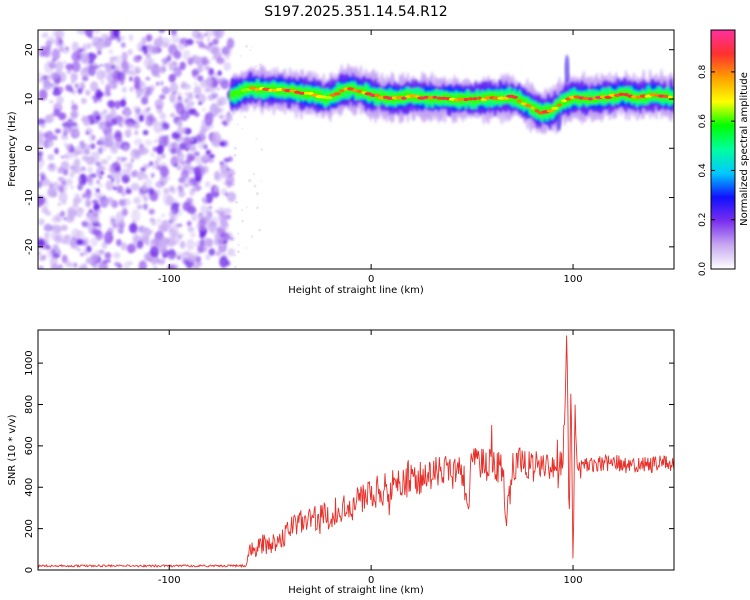  Describe the element at coordinates (150, 149) in the screenshot. I see `noise-region` at that location.